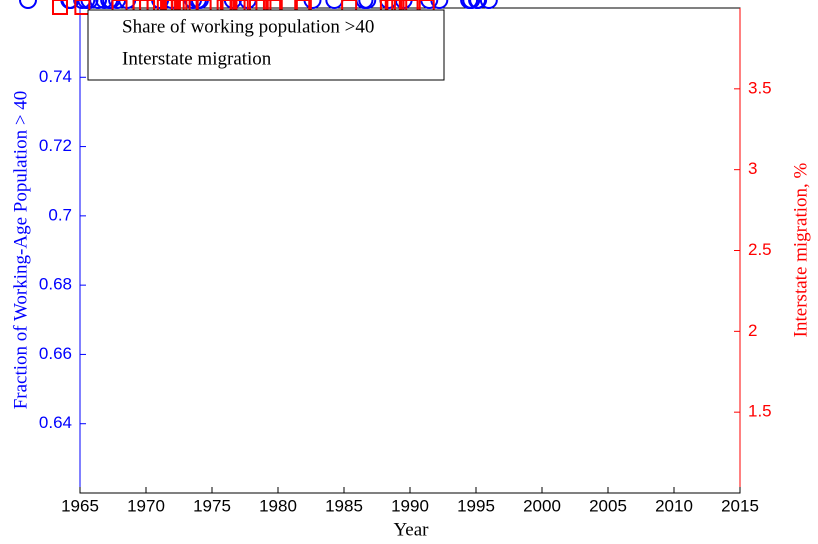 The height and width of the screenshot is (544, 818). Describe the element at coordinates (760, 249) in the screenshot. I see `y2-tick-label: 2.5` at that location.